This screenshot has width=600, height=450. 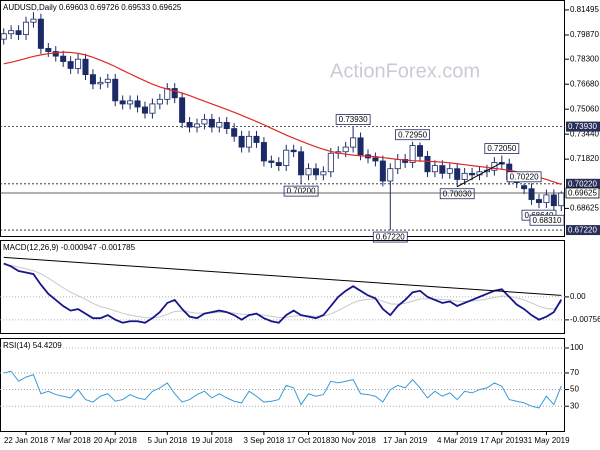 I want to click on x-tick-label: 5 Jun 2018, so click(x=167, y=440).